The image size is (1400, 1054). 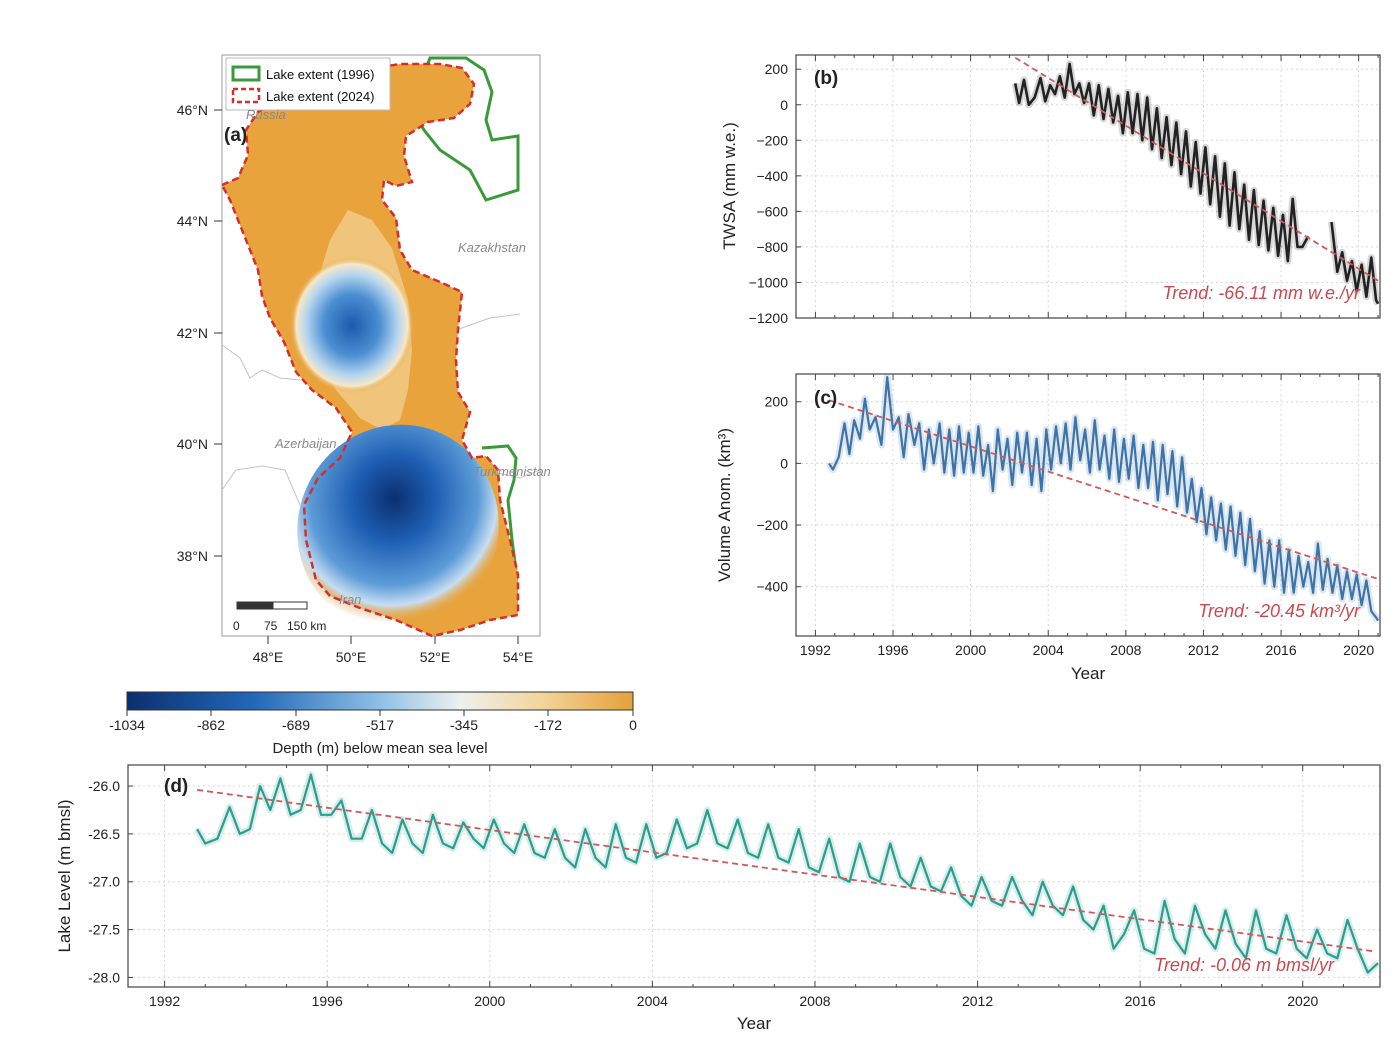 I want to click on y-tick-label: −1200, so click(x=769, y=318).